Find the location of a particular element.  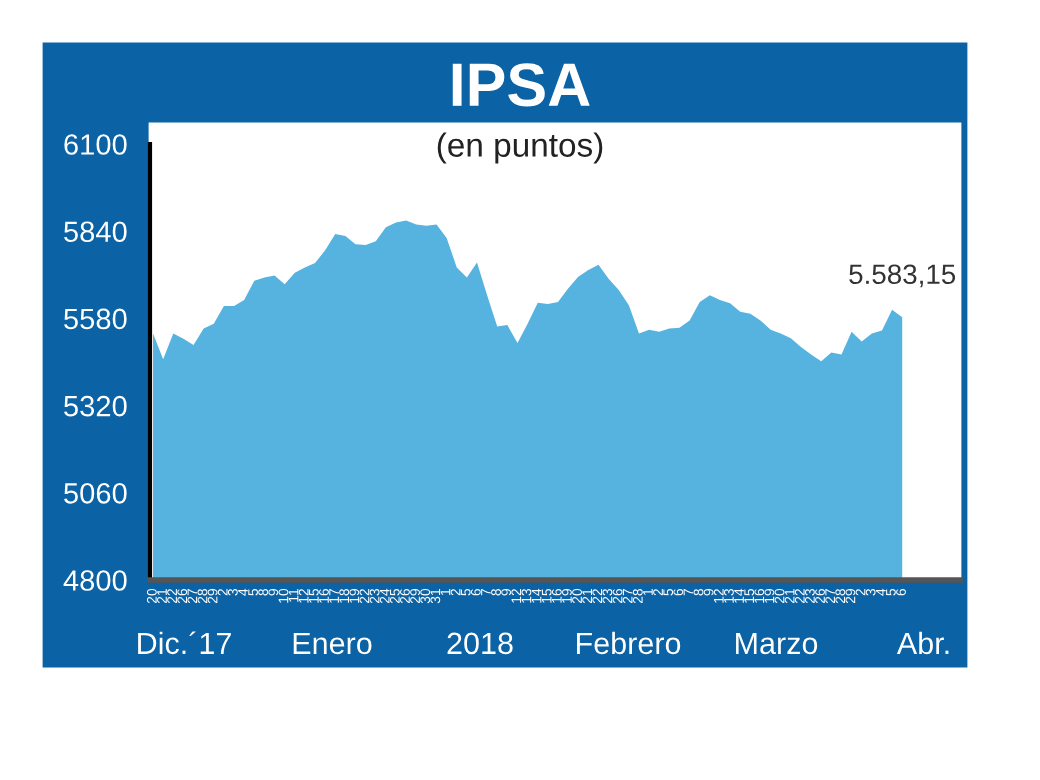

data-label: 5.583,15 is located at coordinates (902, 276).